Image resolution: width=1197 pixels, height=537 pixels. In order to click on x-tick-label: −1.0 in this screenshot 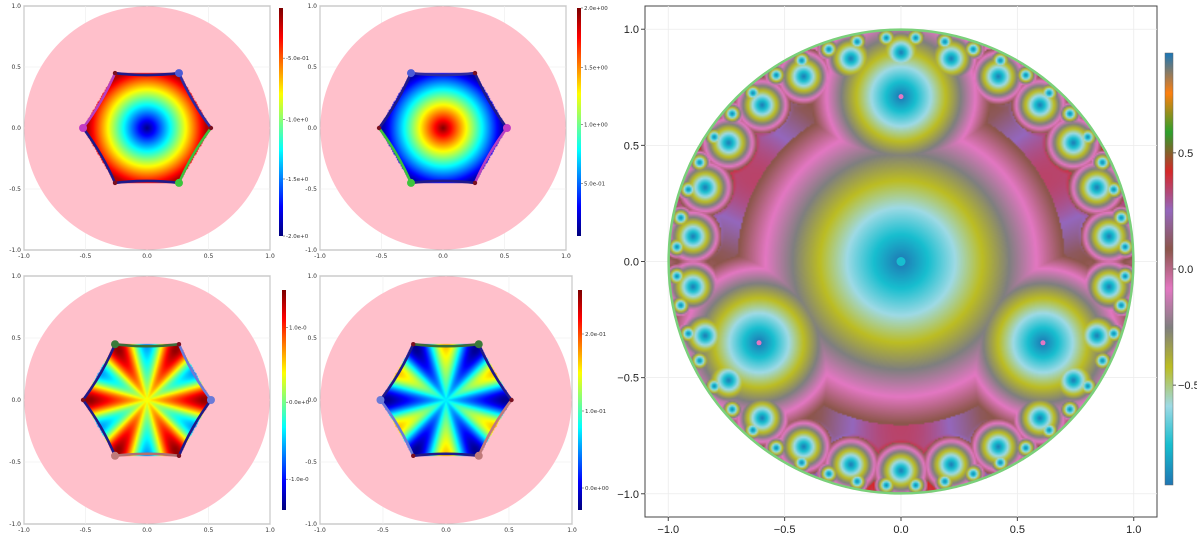, I will do `click(668, 530)`.